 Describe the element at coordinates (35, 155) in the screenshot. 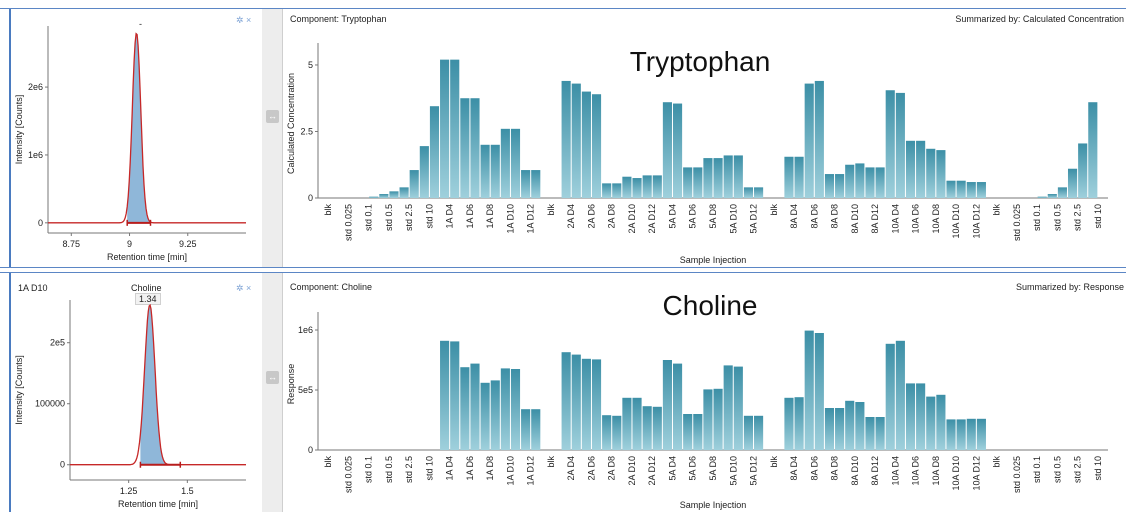

I see `y-tick-label: 1e6` at that location.